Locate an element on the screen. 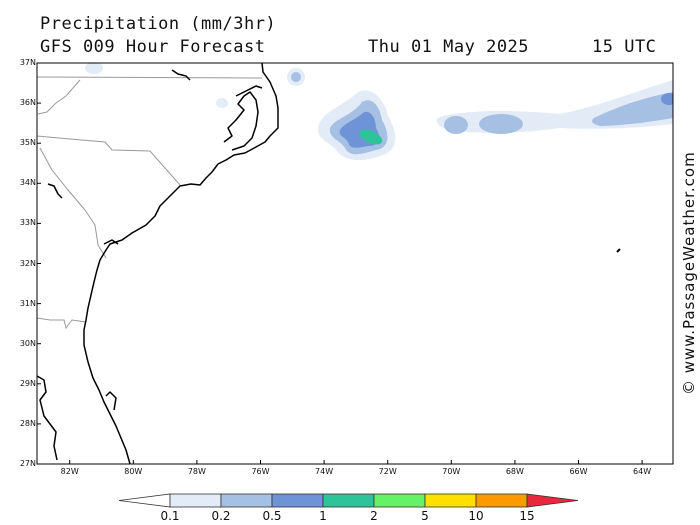 Image resolution: width=700 pixels, height=525 pixels. lon-label: 74W is located at coordinates (324, 471).